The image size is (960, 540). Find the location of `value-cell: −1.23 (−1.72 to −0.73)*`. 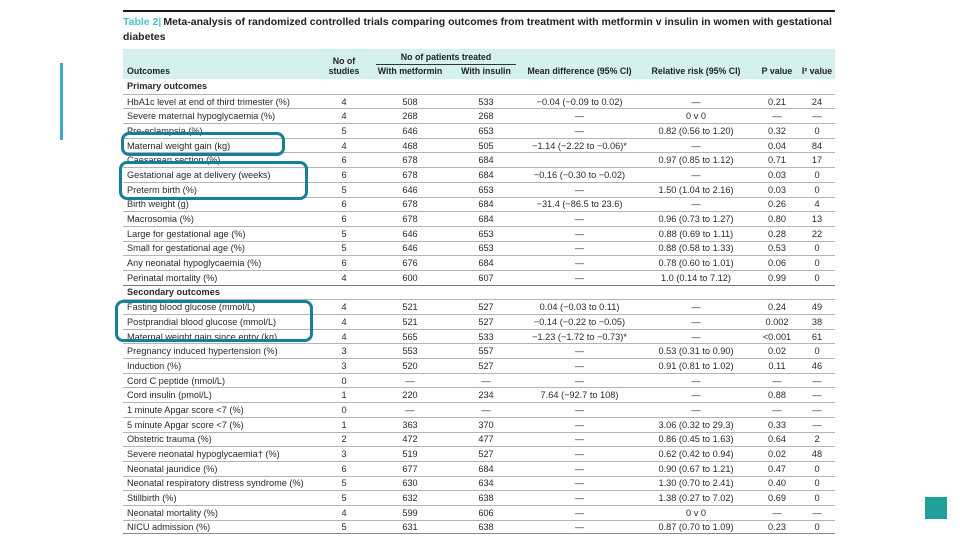

value-cell: −1.23 (−1.72 to −0.73)* is located at coordinates (579, 336).